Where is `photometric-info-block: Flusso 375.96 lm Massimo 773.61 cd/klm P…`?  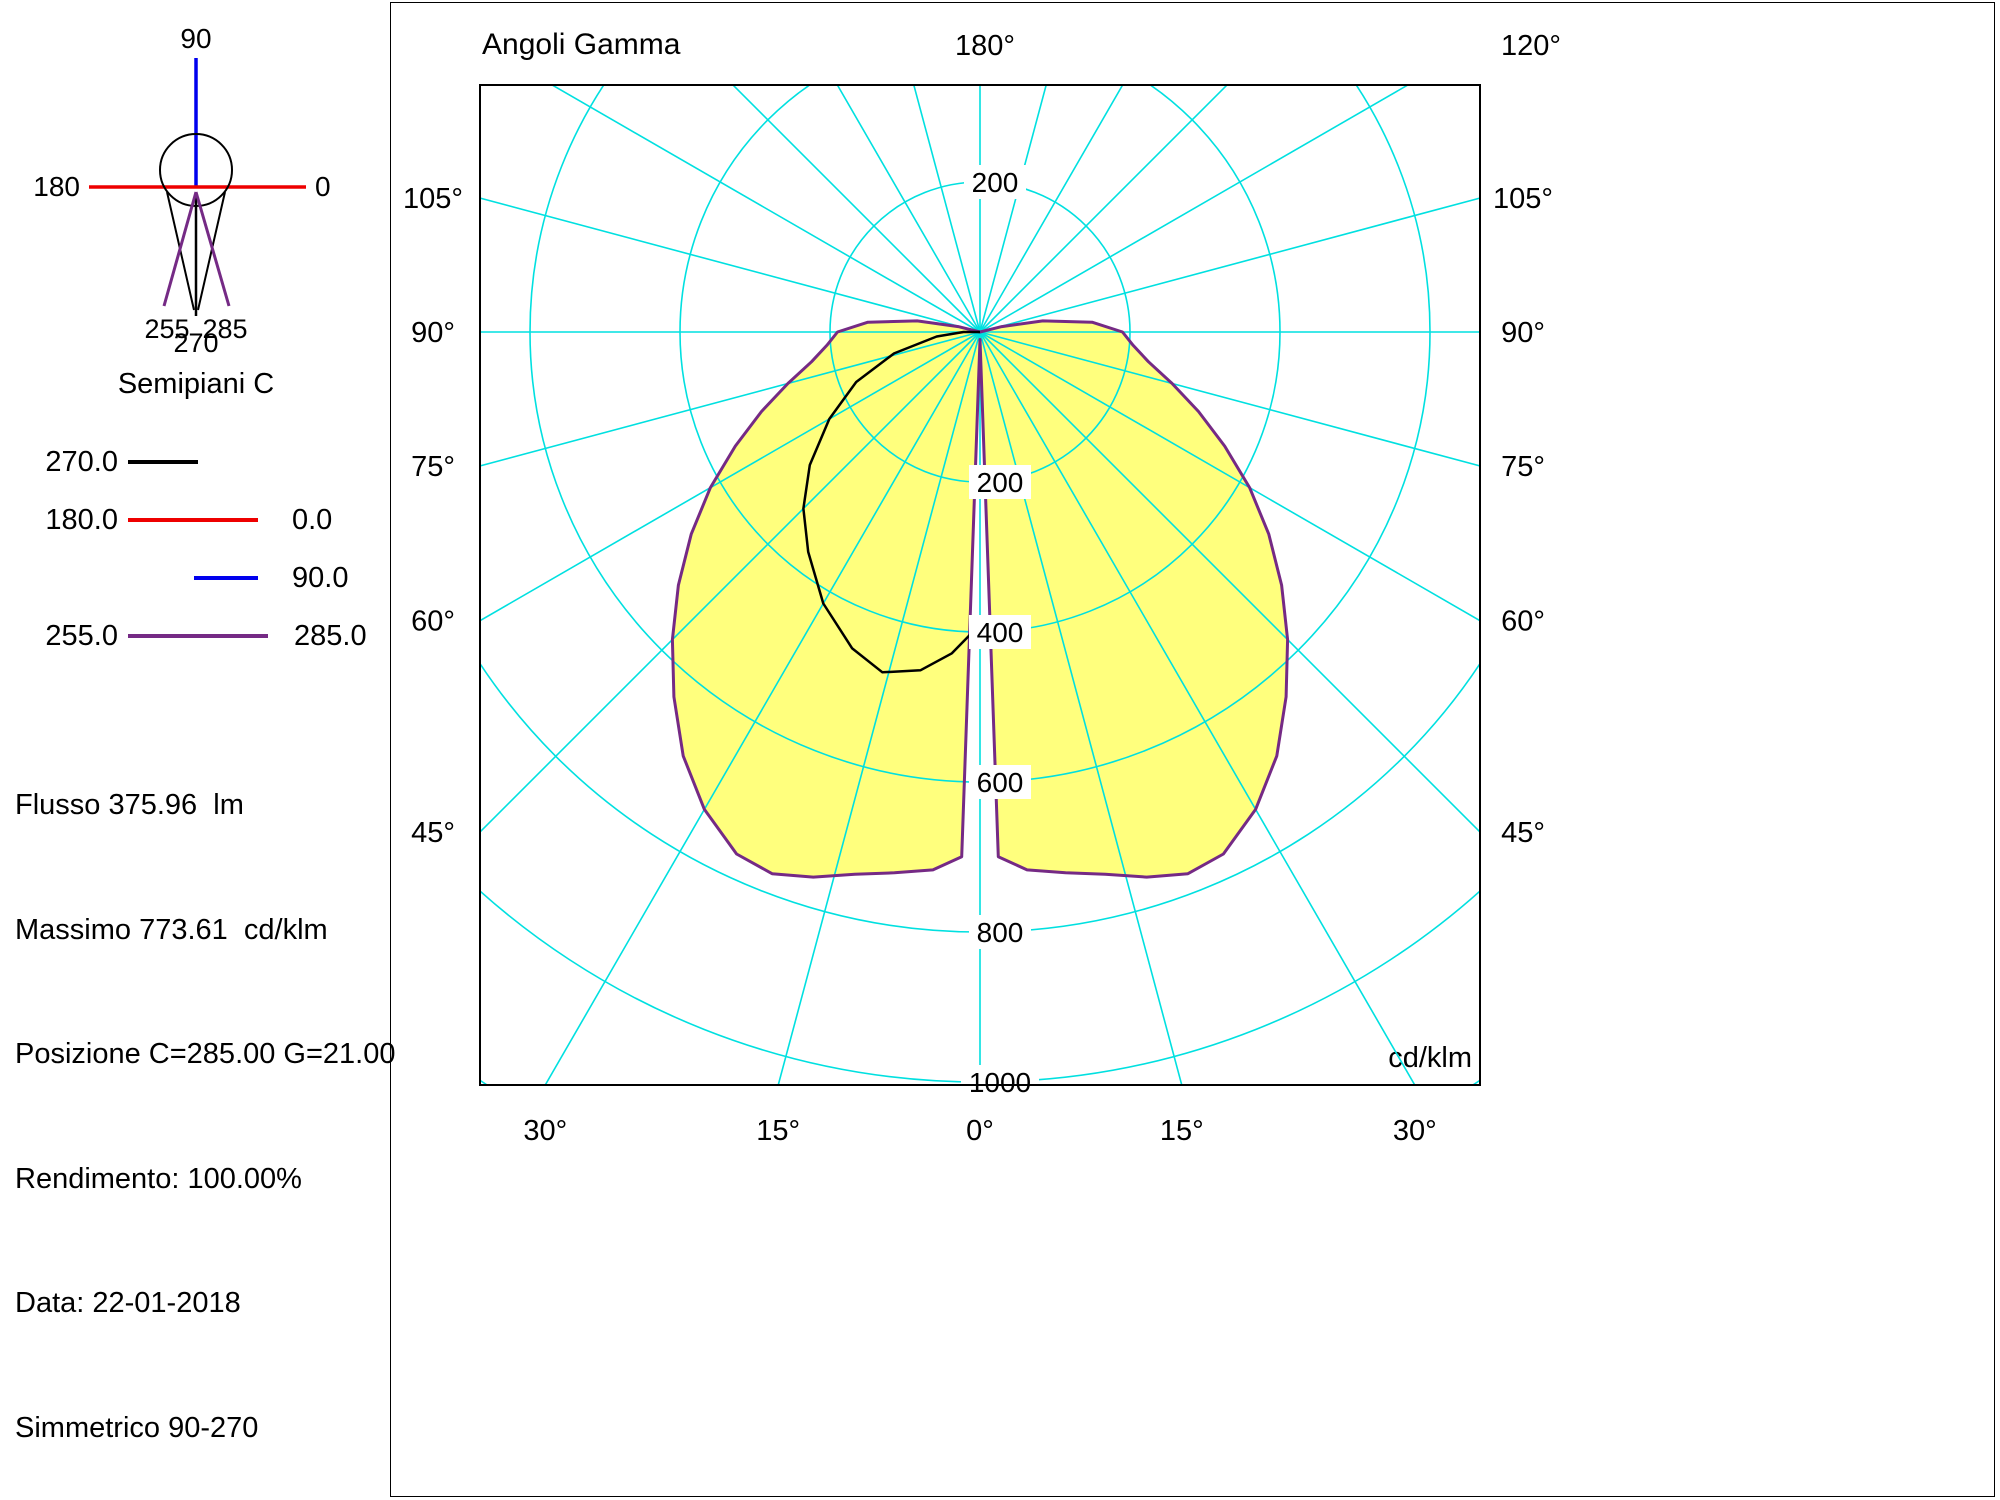
photometric-info-block: Flusso 375.96 lm Massimo 773.61 cd/klm P… is located at coordinates (205, 1101).